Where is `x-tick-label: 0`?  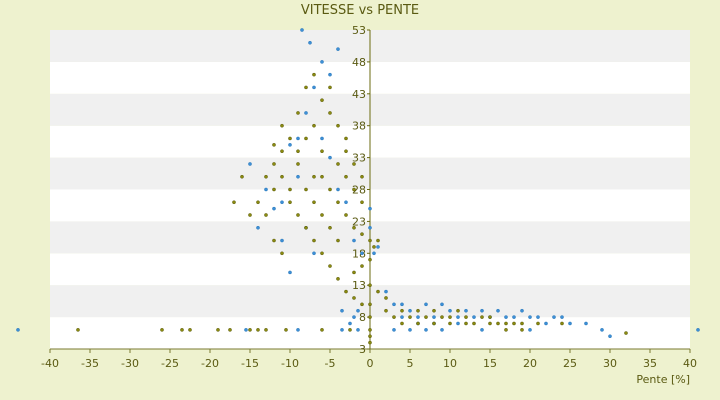
x-tick-label: 0 is located at coordinates (370, 363).